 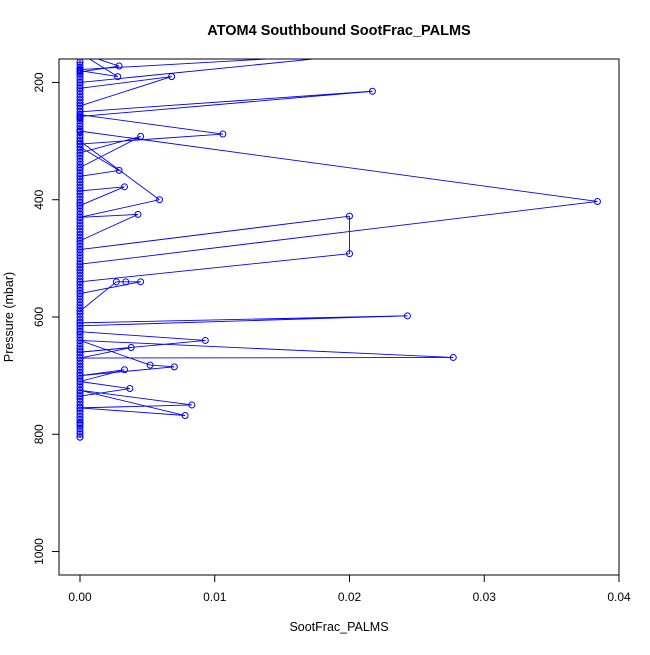 I want to click on x-tick-label: 0.00, so click(x=80, y=597).